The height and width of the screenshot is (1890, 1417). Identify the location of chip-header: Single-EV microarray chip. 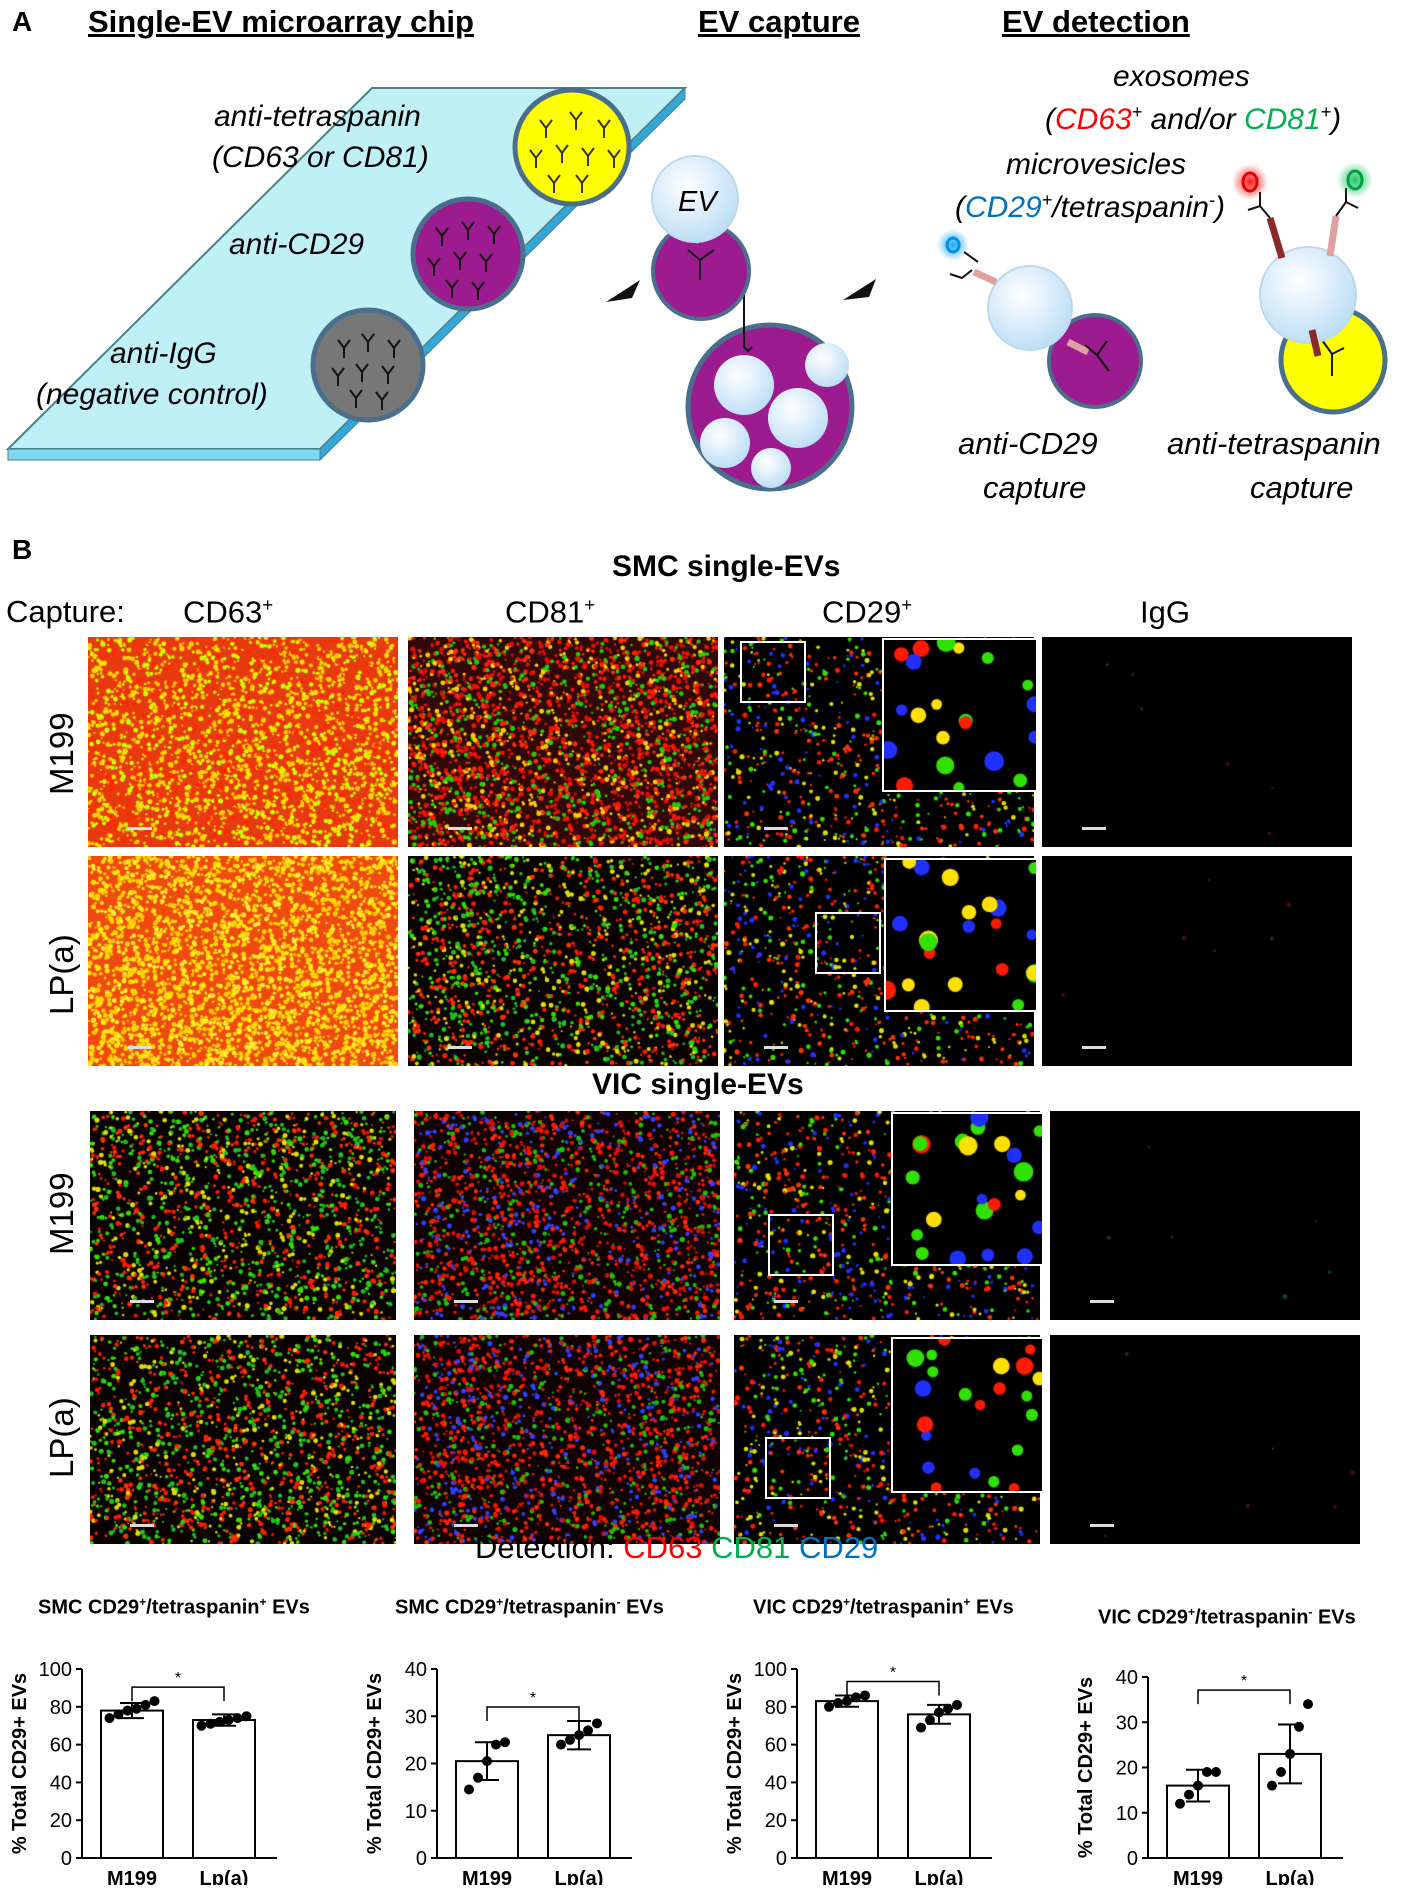
(281, 21).